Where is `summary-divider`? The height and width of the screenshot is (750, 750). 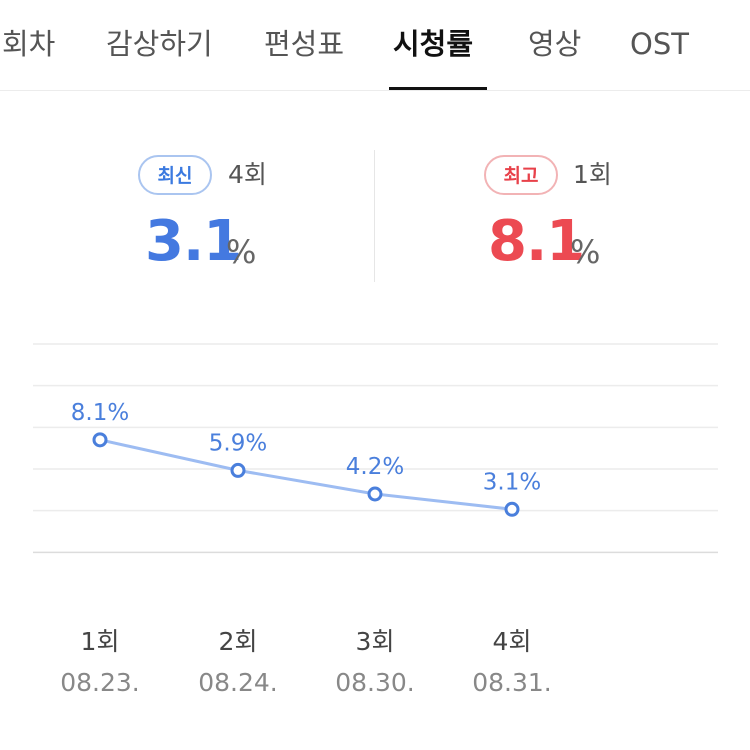
summary-divider is located at coordinates (374, 216).